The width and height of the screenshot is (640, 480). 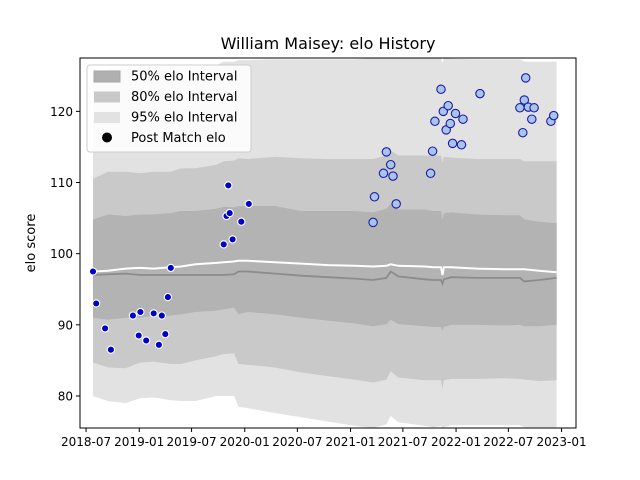 What do you see at coordinates (61, 183) in the screenshot?
I see `y-tick-label: 110` at bounding box center [61, 183].